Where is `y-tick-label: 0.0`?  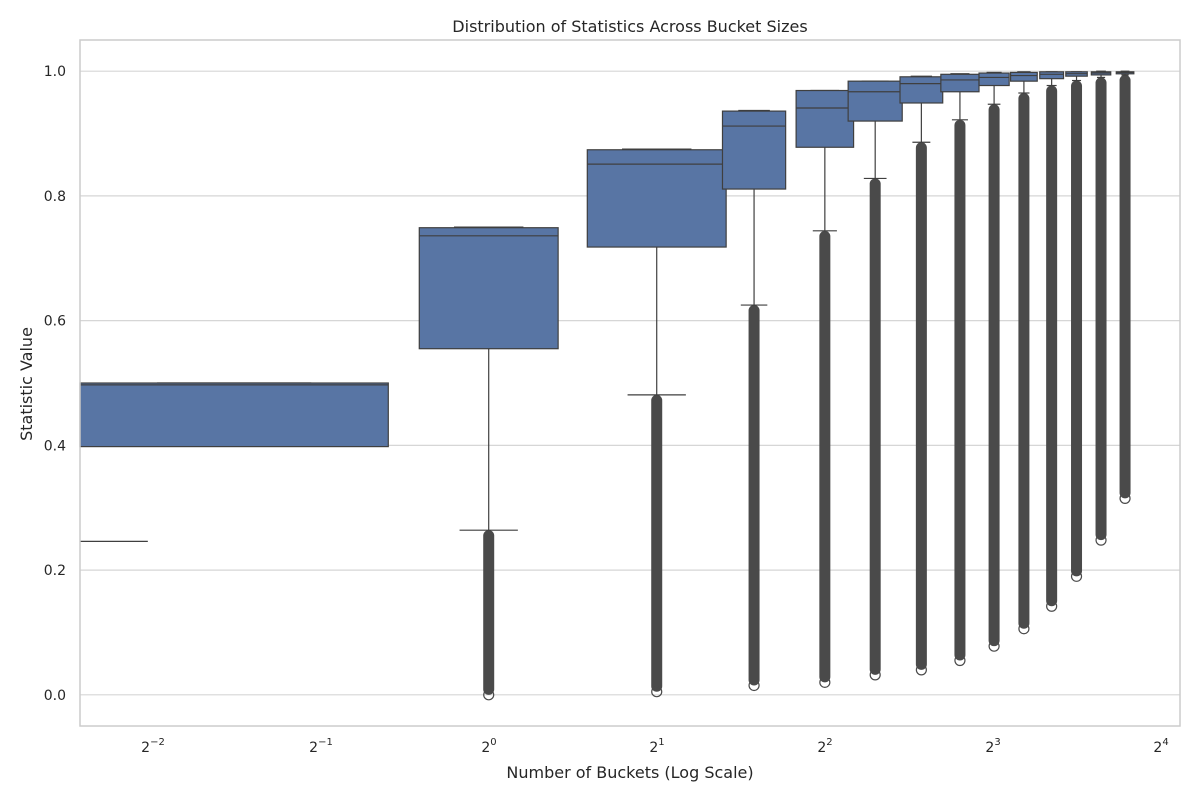 y-tick-label: 0.0 is located at coordinates (55, 696).